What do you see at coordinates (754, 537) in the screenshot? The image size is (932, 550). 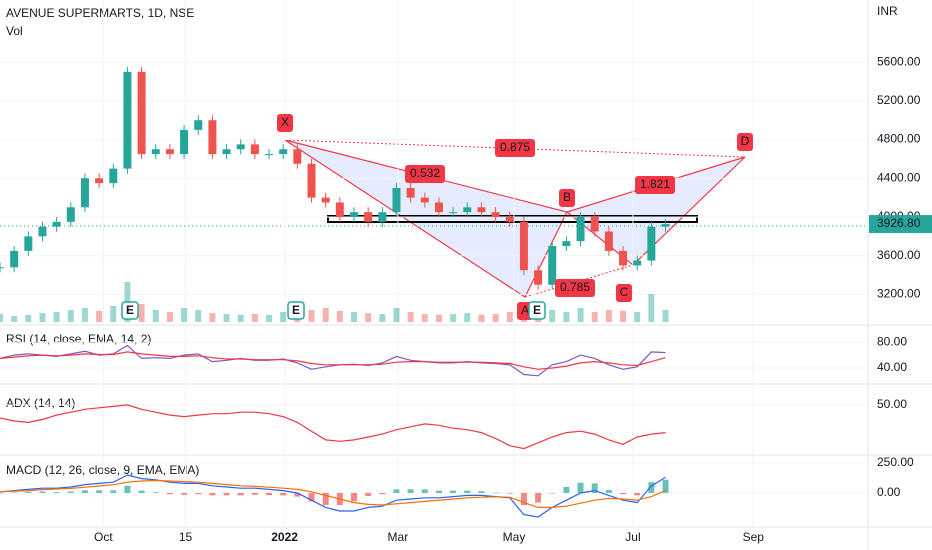 I see `x-tick-label: Sep` at bounding box center [754, 537].